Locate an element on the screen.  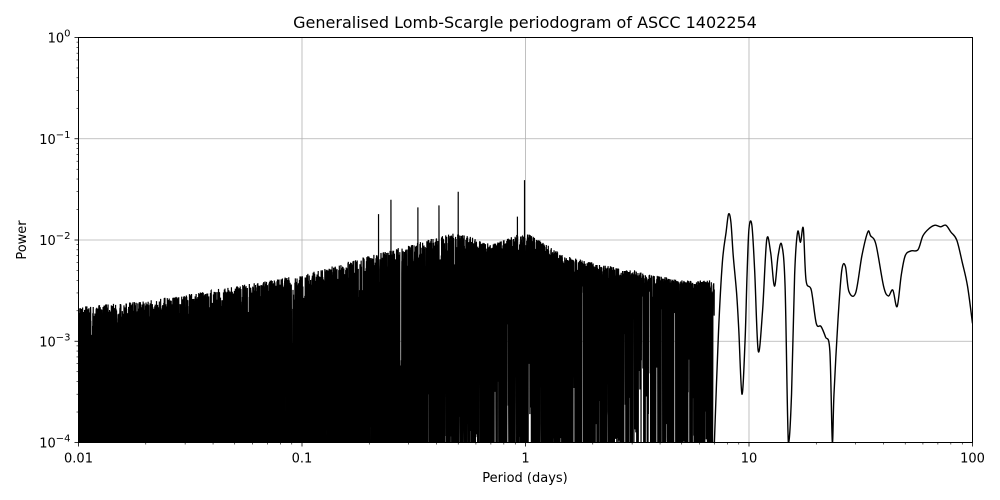
y-tick-label: 10⁻³ is located at coordinates (54, 341).